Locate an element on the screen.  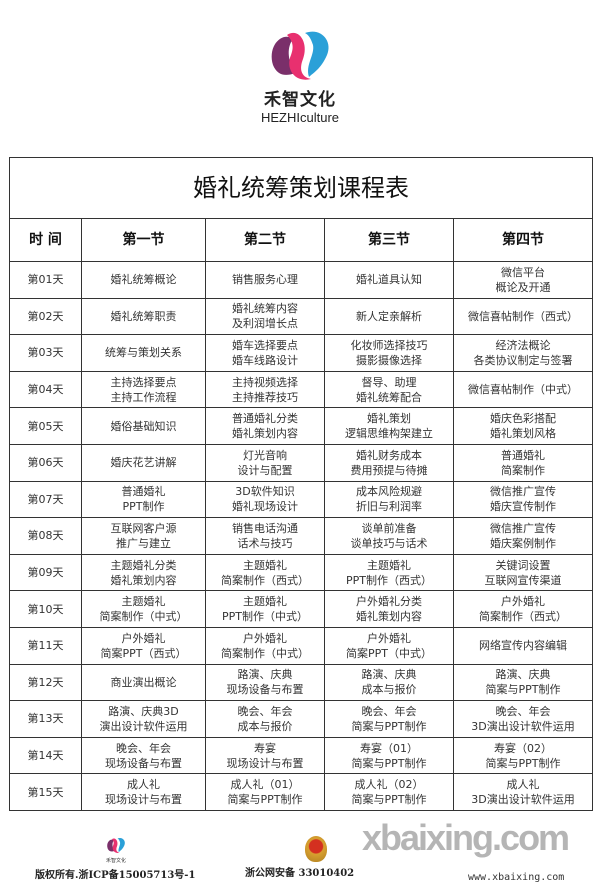
session-cell: 晚会、年会 3D演出设计软件运用 is located at coordinates (523, 719).